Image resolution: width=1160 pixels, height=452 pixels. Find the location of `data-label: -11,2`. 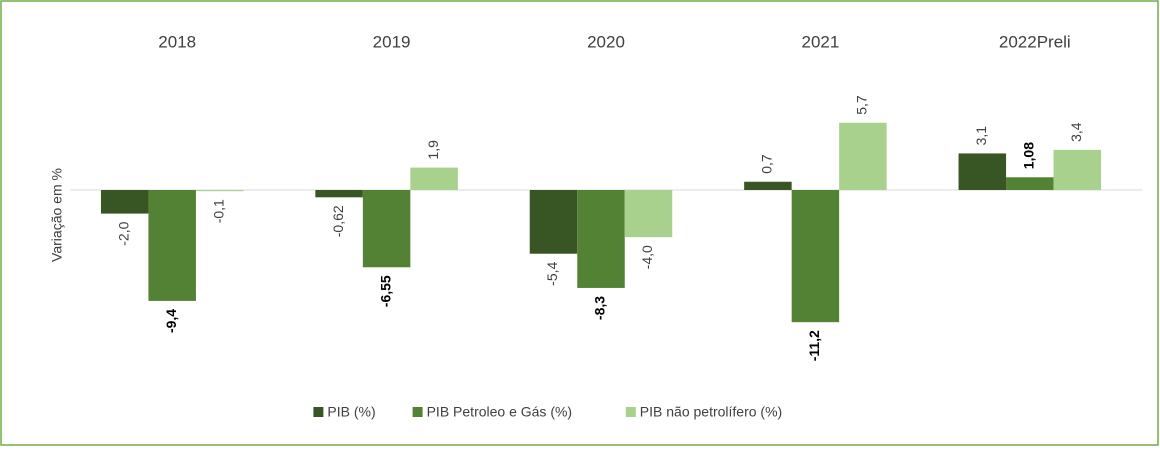

data-label: -11,2 is located at coordinates (814, 345).